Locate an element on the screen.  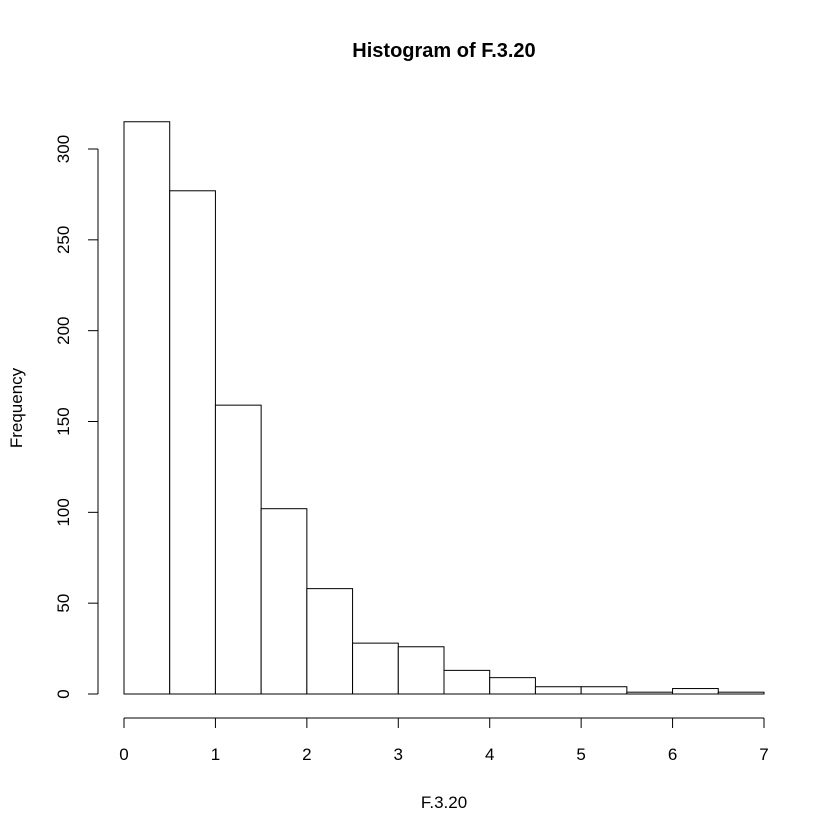
x-tick-label: 5 is located at coordinates (580, 754).